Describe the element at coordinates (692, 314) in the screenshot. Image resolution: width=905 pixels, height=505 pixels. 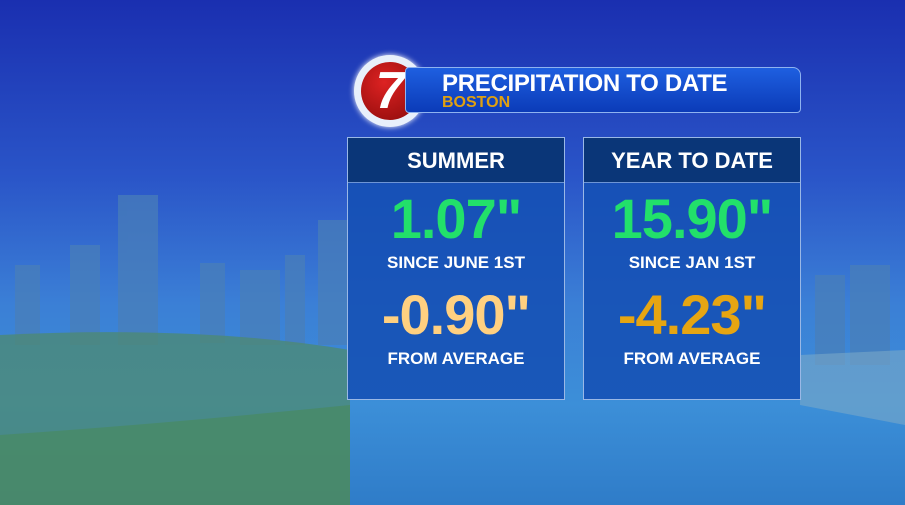
I see `departure-value: -4.23"` at that location.